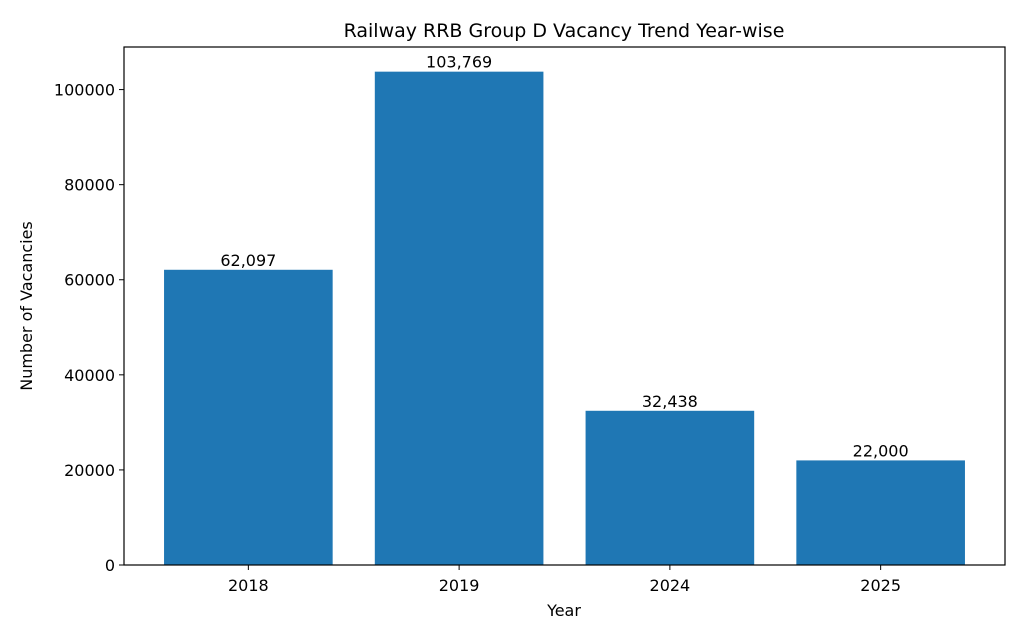 This screenshot has height=644, width=1024. Describe the element at coordinates (563, 610) in the screenshot. I see `x-axis-label: Year` at that location.